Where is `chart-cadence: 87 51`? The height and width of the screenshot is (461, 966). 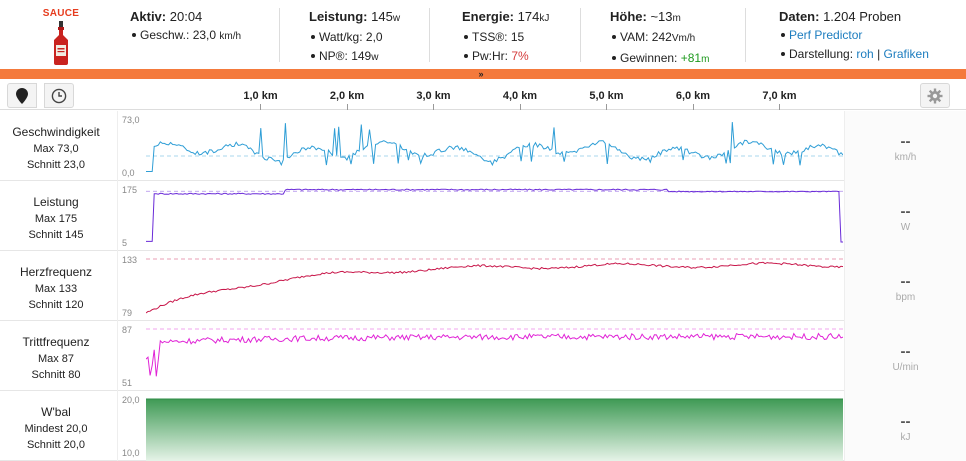
chart-cadence: 87 51 is located at coordinates (480, 356).